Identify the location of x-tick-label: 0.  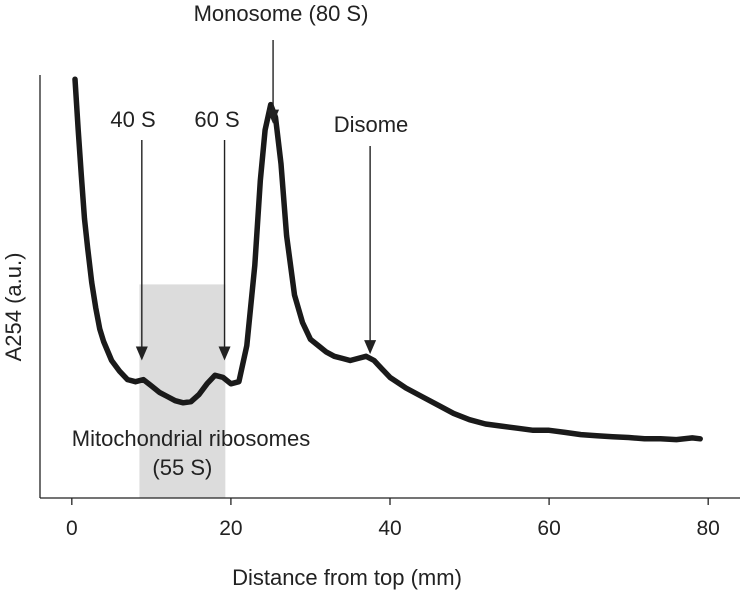
(72, 528).